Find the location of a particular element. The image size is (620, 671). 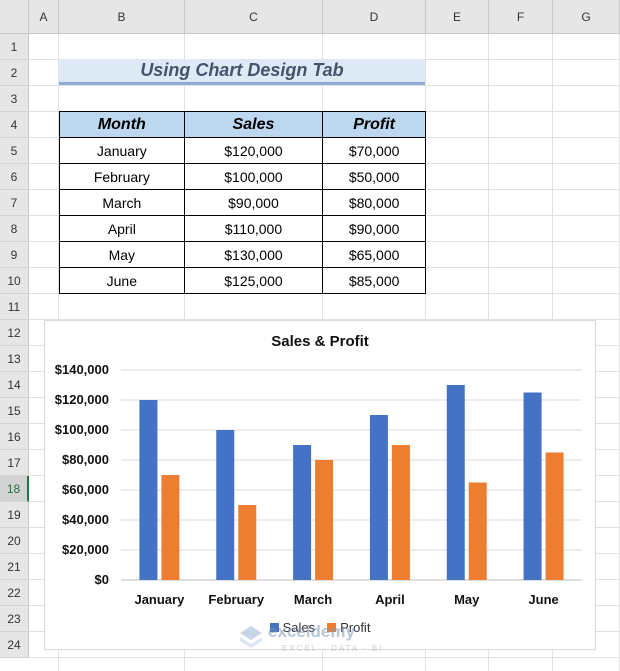

y-tick-label: $100,000 is located at coordinates (82, 429).